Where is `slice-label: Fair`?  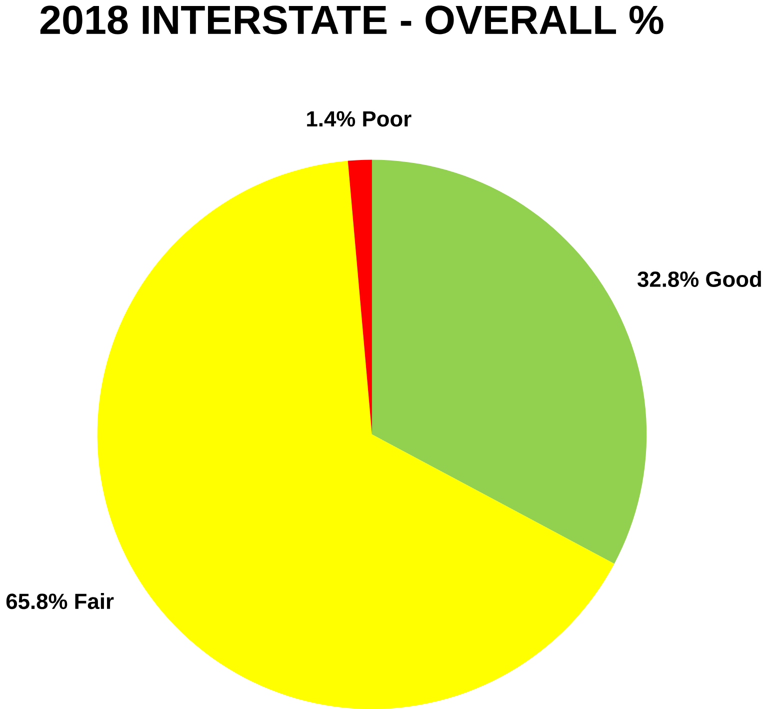 slice-label: Fair is located at coordinates (94, 601).